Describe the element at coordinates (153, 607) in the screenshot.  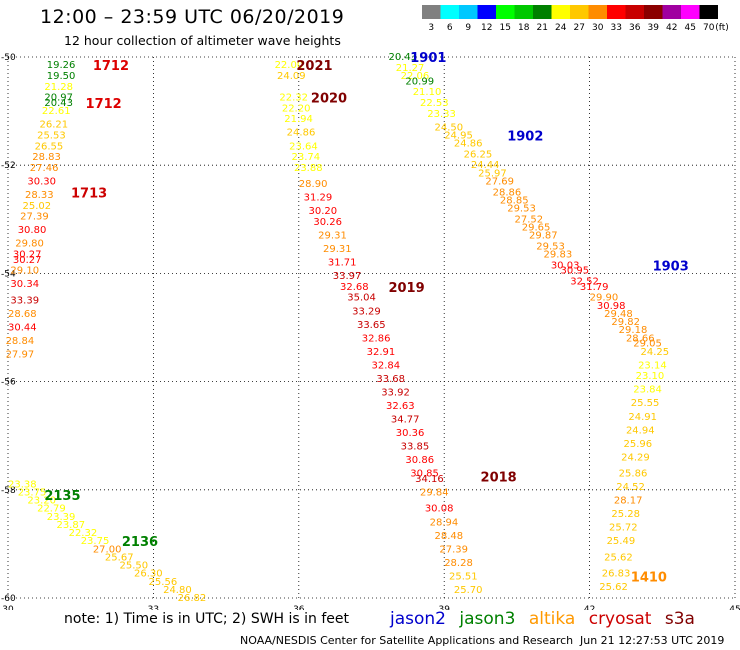
I see `x-tick-label: 33` at that location.